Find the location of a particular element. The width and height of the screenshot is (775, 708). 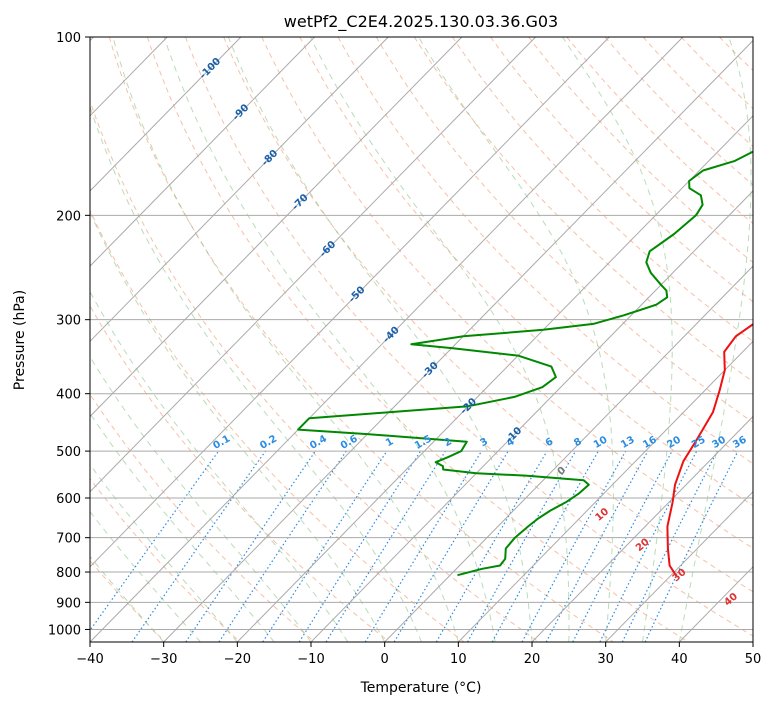

y-tick-label: 800 is located at coordinates (68, 573).